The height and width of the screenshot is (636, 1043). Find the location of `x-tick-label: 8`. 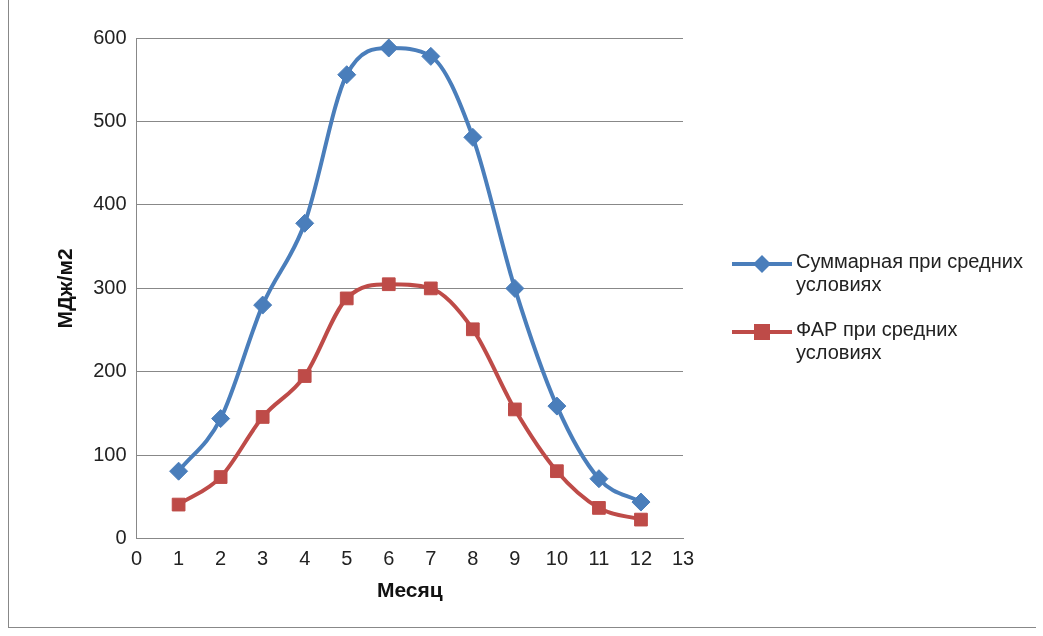

x-tick-label: 8 is located at coordinates (473, 558).